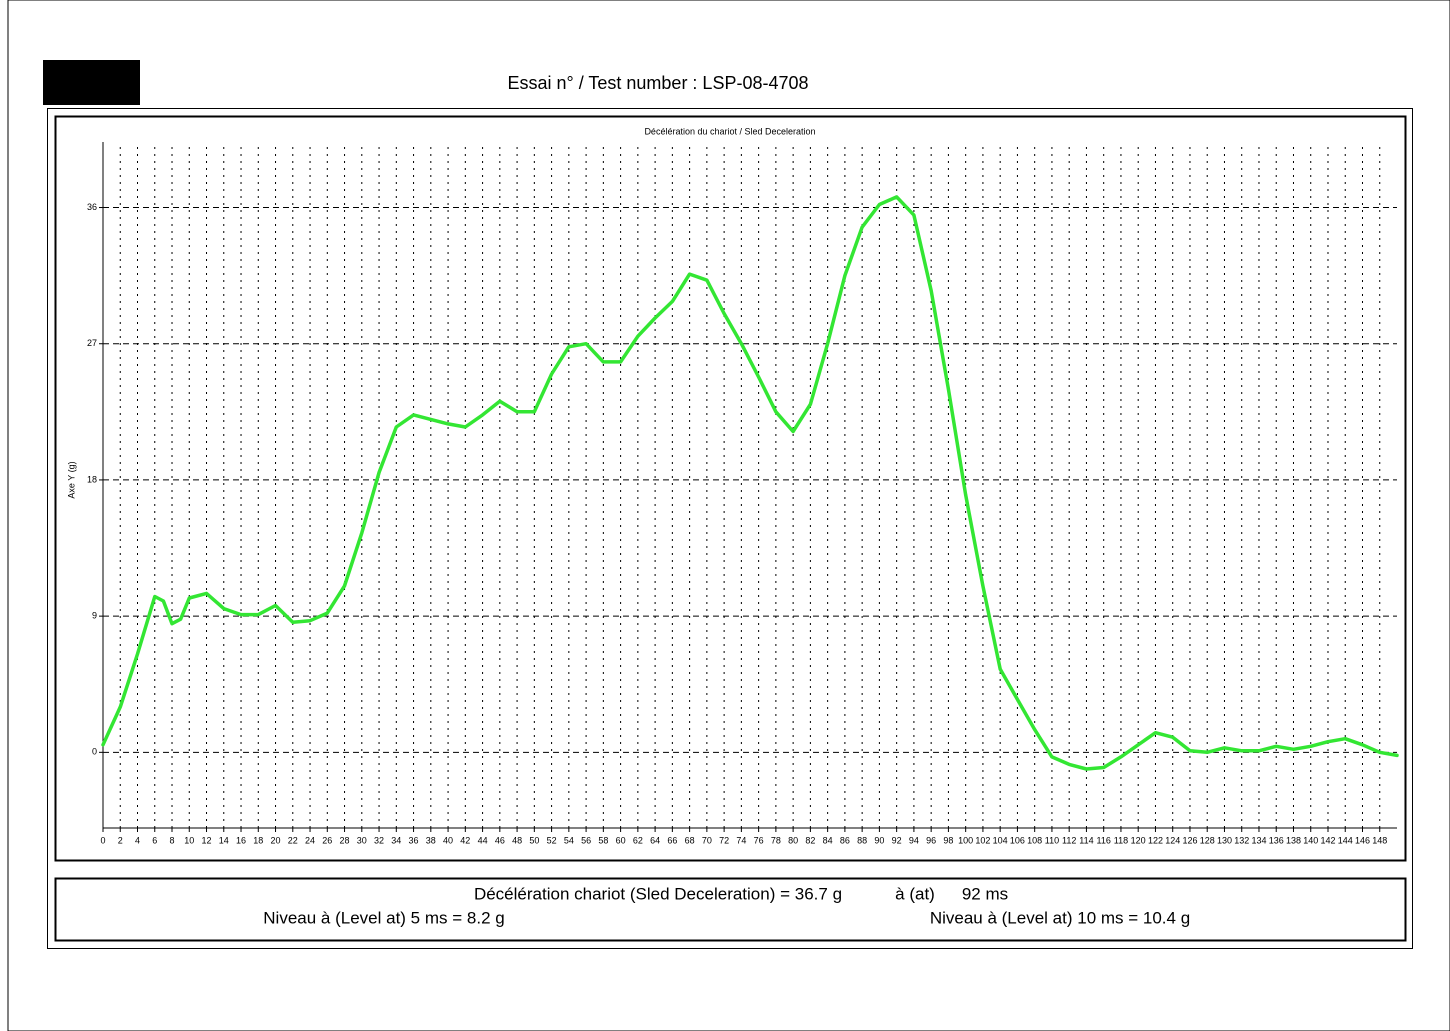 Image resolution: width=1450 pixels, height=1031 pixels. I want to click on x-tick-label: 106, so click(1017, 840).